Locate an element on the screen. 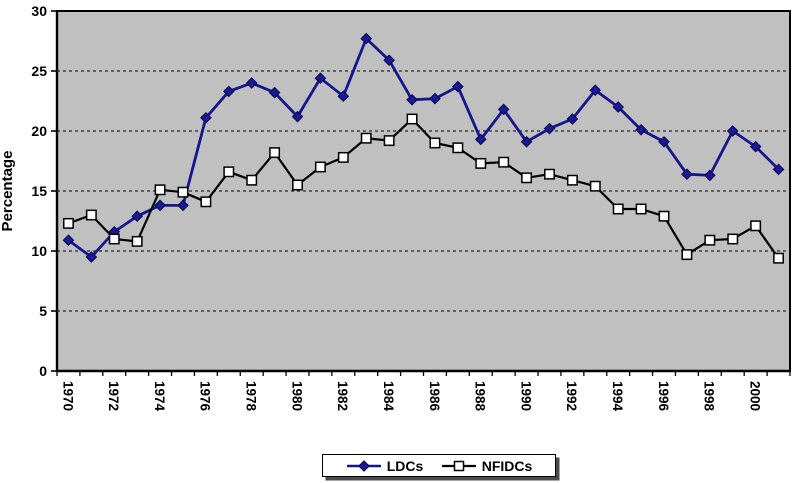 Image resolution: width=800 pixels, height=483 pixels. y-axis-title: Percentage is located at coordinates (8, 191).